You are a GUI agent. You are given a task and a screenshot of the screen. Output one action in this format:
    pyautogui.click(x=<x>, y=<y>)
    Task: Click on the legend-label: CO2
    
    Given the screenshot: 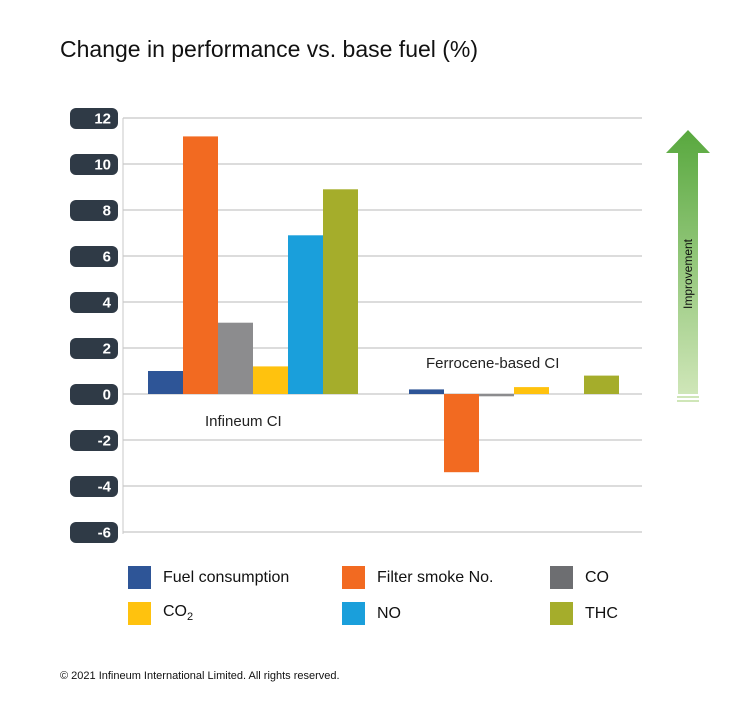 What is the action you would take?
    pyautogui.click(x=178, y=613)
    